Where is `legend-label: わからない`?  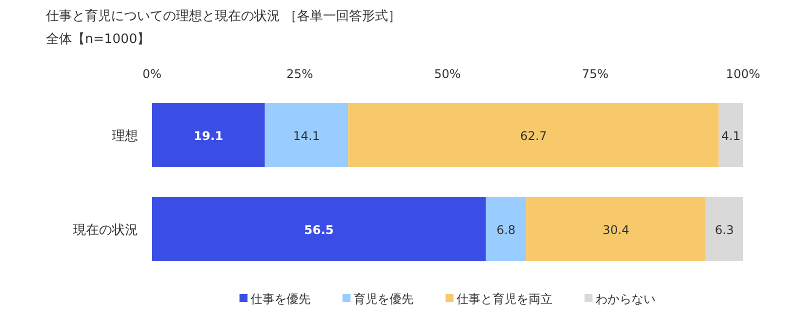 legend-label: わからない is located at coordinates (626, 299).